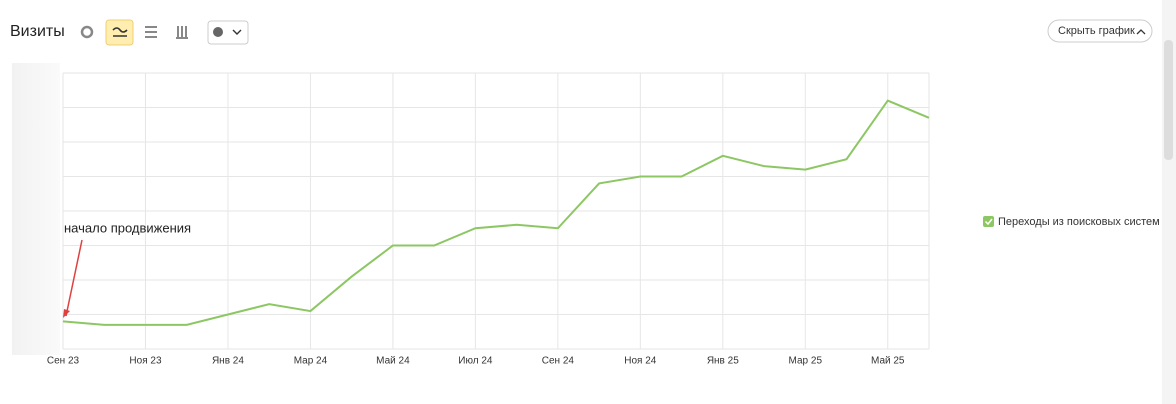 This screenshot has width=1176, height=404. What do you see at coordinates (228, 32) in the screenshot?
I see `dropdown` at bounding box center [228, 32].